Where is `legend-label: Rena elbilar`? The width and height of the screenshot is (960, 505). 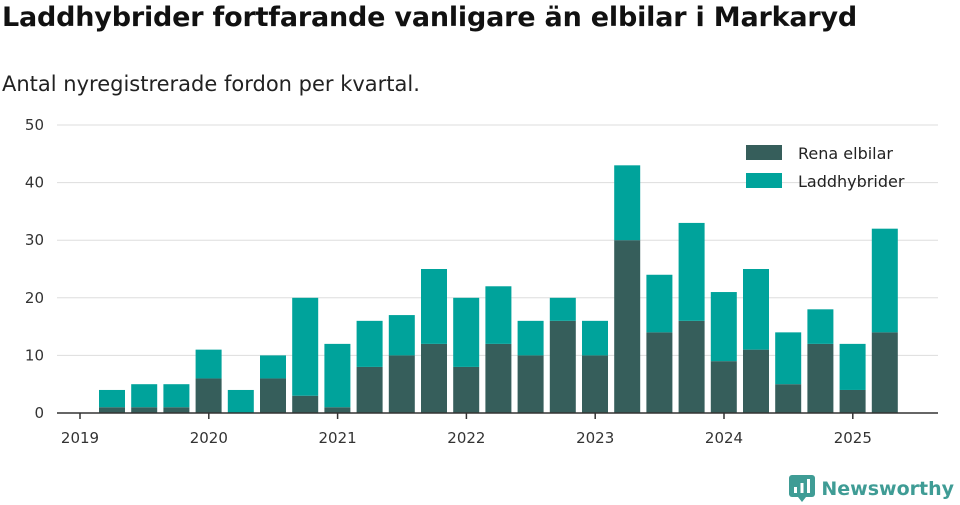
legend-label: Rena elbilar is located at coordinates (845, 153).